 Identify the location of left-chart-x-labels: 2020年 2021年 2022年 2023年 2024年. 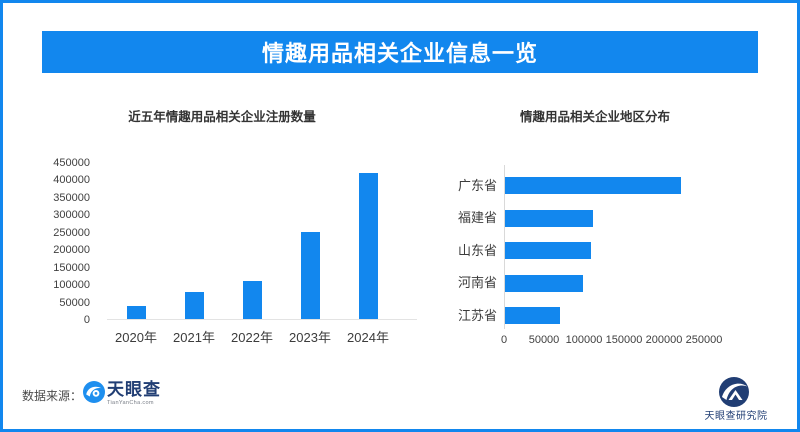
(262, 336).